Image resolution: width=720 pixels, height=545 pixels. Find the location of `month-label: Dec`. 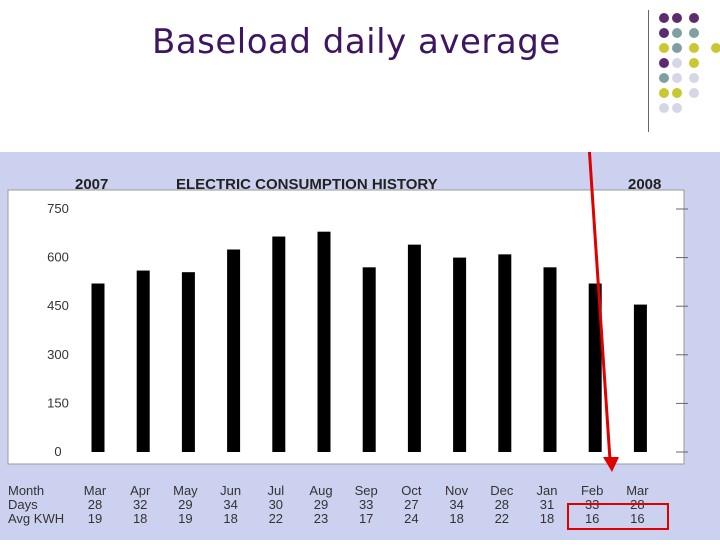

month-label: Dec is located at coordinates (502, 490).